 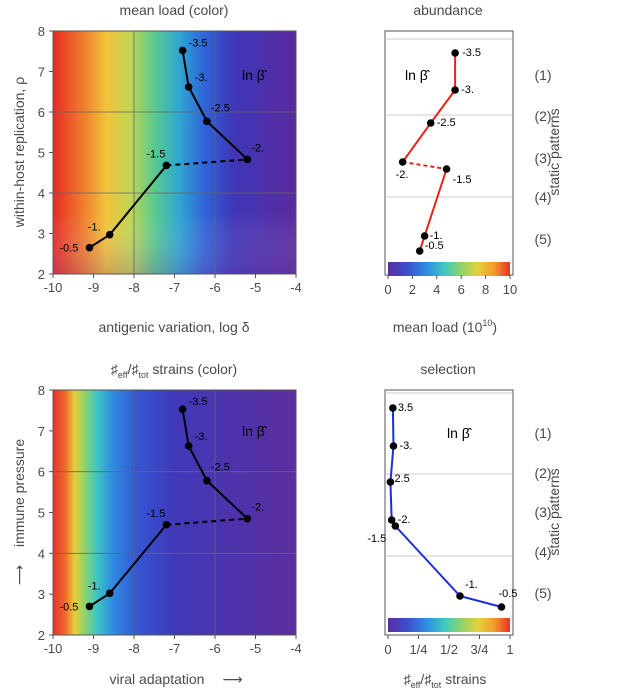 What do you see at coordinates (462, 180) in the screenshot?
I see `point-label: -1.5` at bounding box center [462, 180].